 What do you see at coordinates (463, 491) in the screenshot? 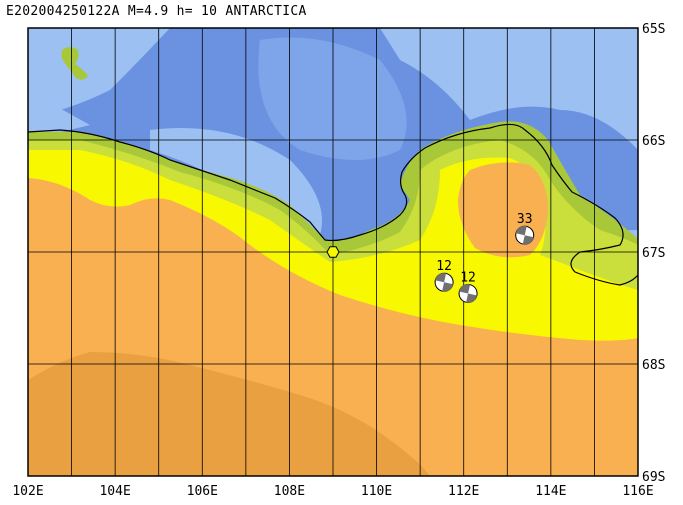
I see `longitude-label: 112E` at bounding box center [463, 491].